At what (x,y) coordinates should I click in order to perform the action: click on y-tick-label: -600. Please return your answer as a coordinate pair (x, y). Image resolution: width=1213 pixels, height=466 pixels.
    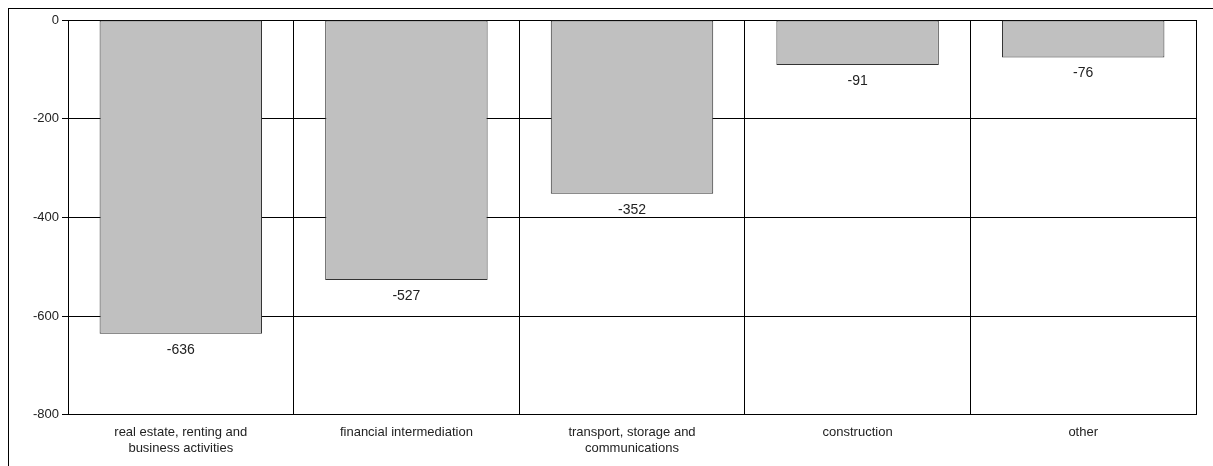
    Looking at the image, I should click on (45, 315).